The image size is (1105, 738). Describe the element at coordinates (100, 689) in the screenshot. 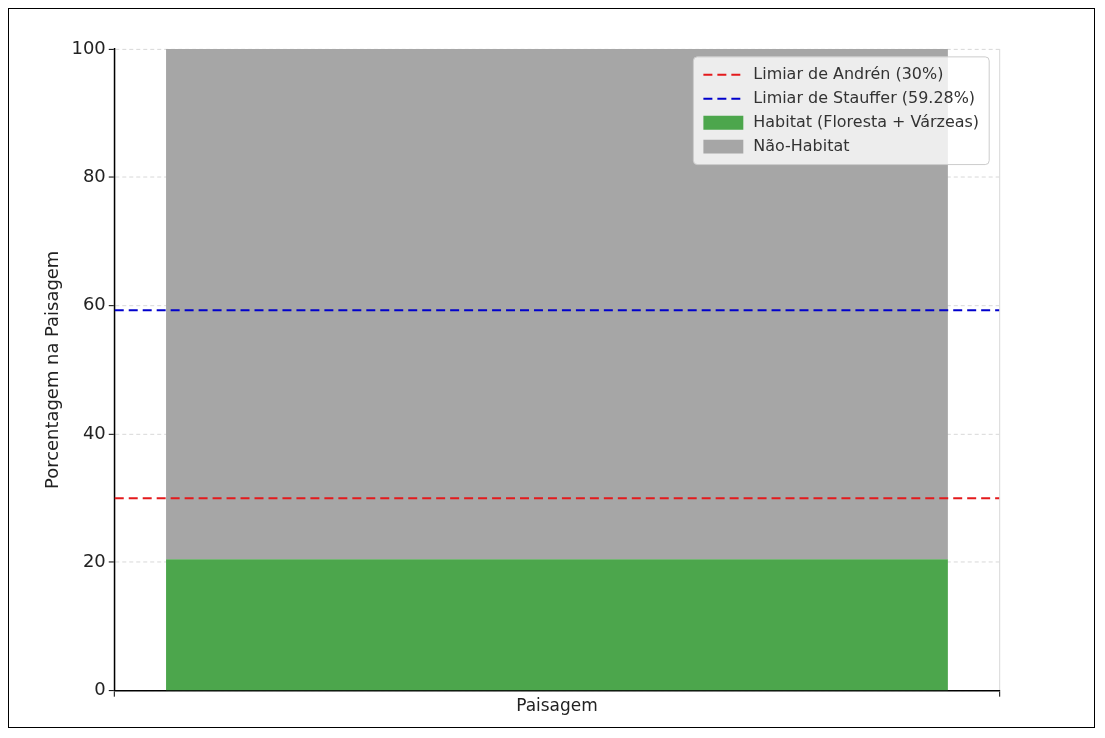

I see `y-tick-label: 0` at that location.